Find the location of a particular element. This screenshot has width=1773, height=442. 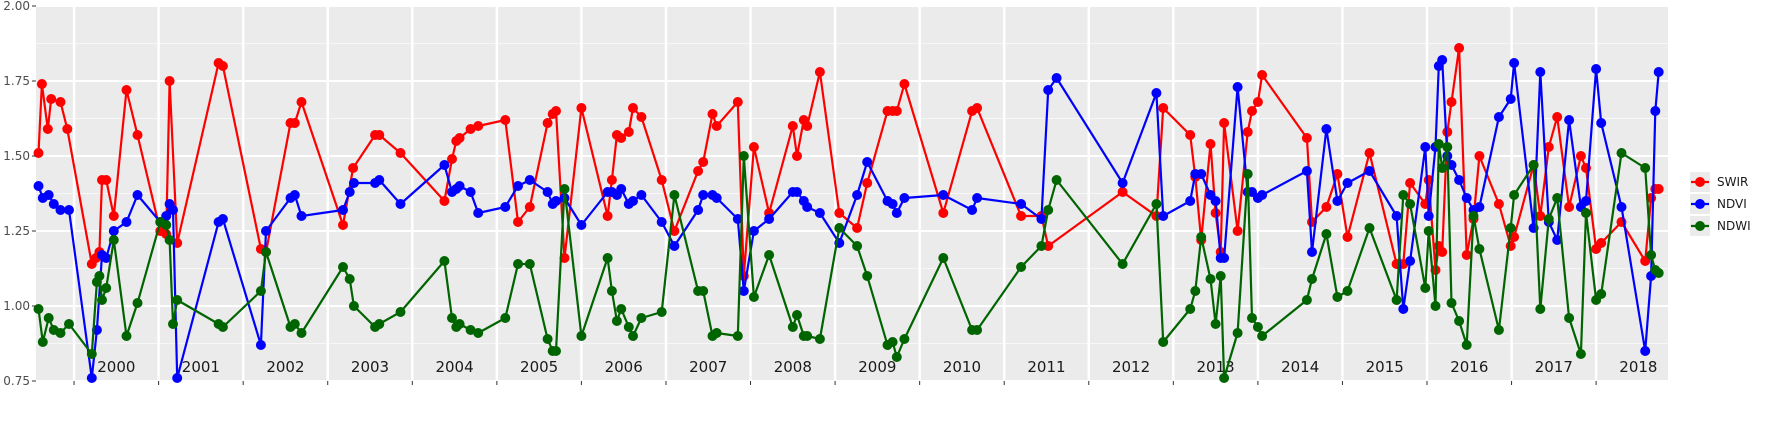

y-tick-label: 2.00 is located at coordinates (16, 6).